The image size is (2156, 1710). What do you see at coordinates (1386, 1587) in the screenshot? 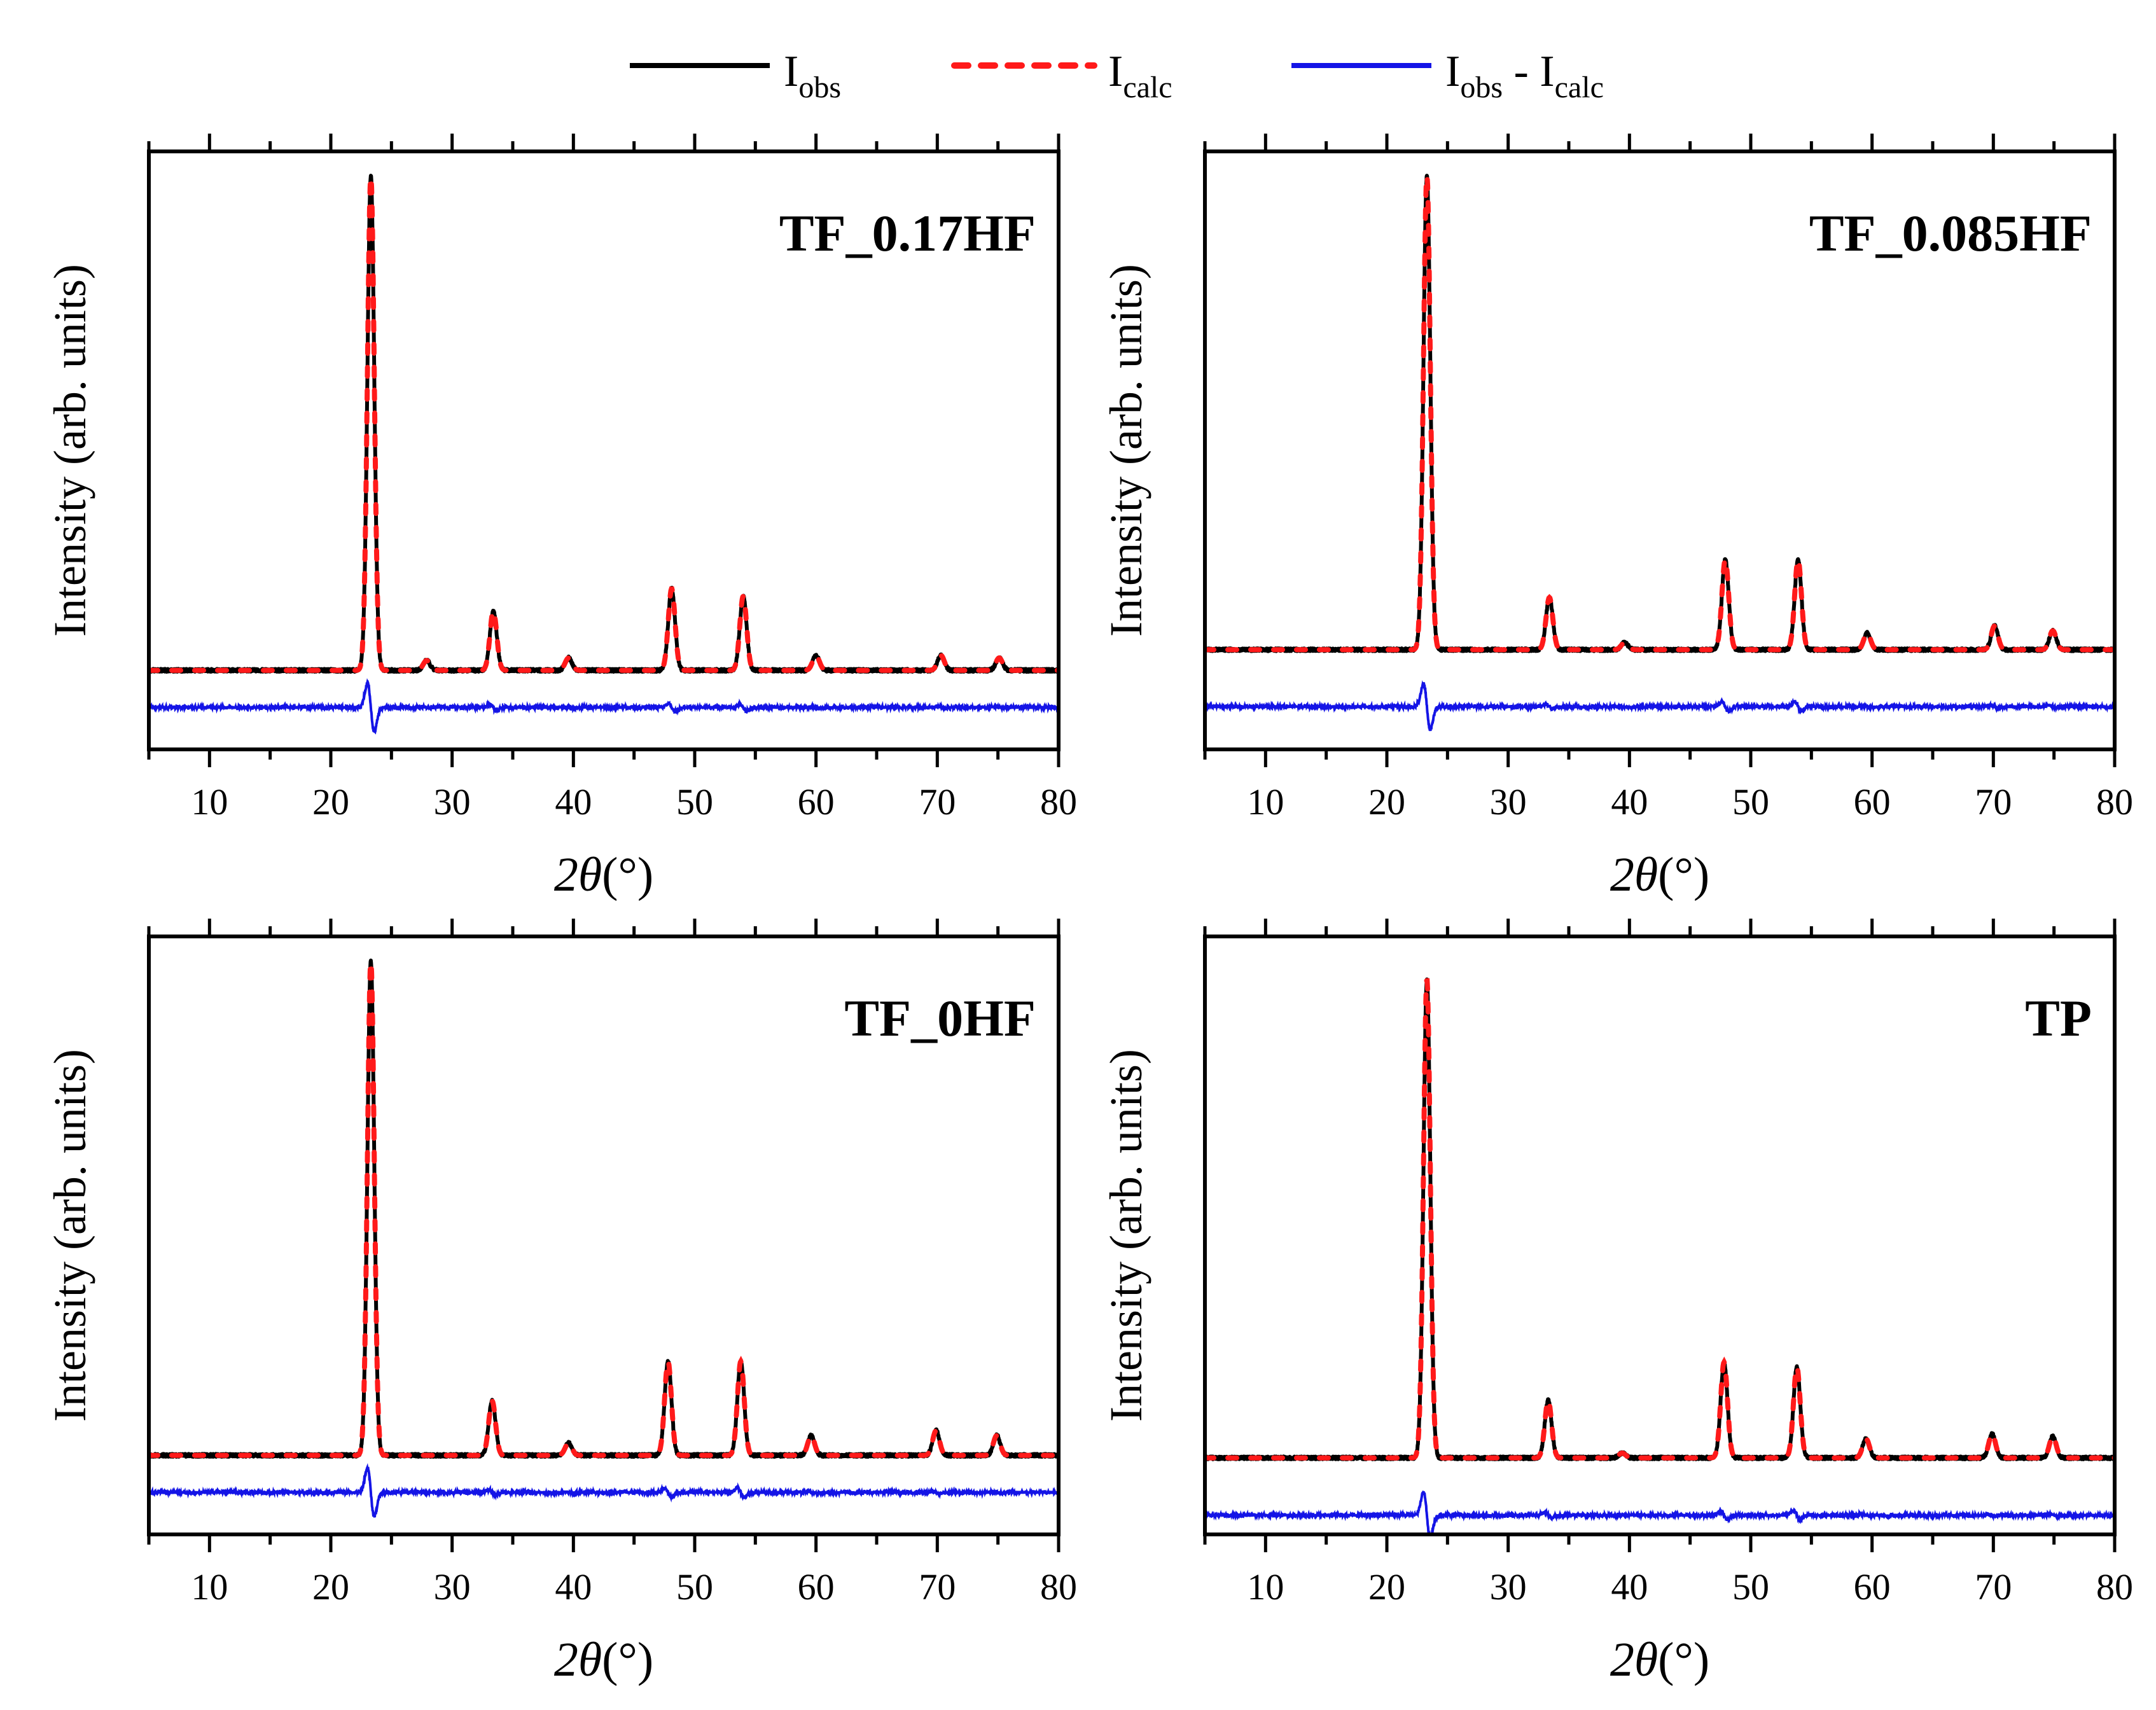
I see `x-tick-label-3-20: 20` at bounding box center [1386, 1587].